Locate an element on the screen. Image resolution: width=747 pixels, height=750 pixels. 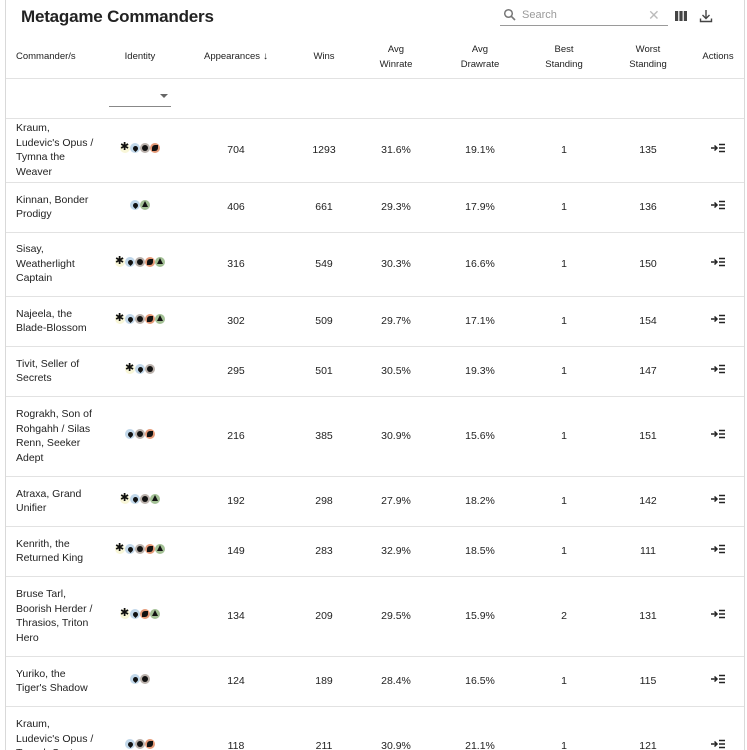
identity-filter-select is located at coordinates (140, 98).